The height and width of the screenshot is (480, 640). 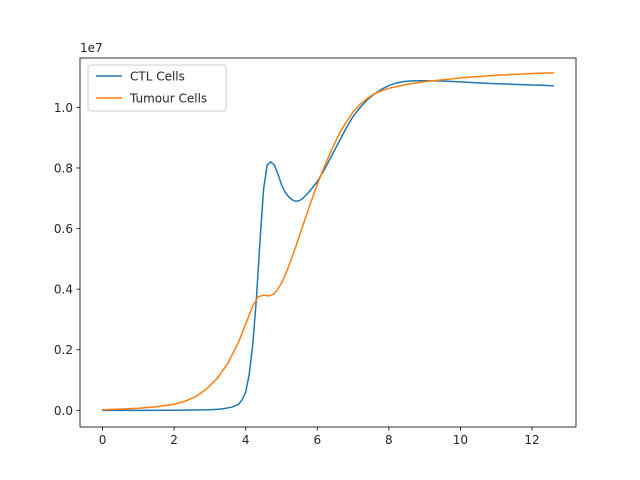 I want to click on y-tick-label: 0.0, so click(x=63, y=411).